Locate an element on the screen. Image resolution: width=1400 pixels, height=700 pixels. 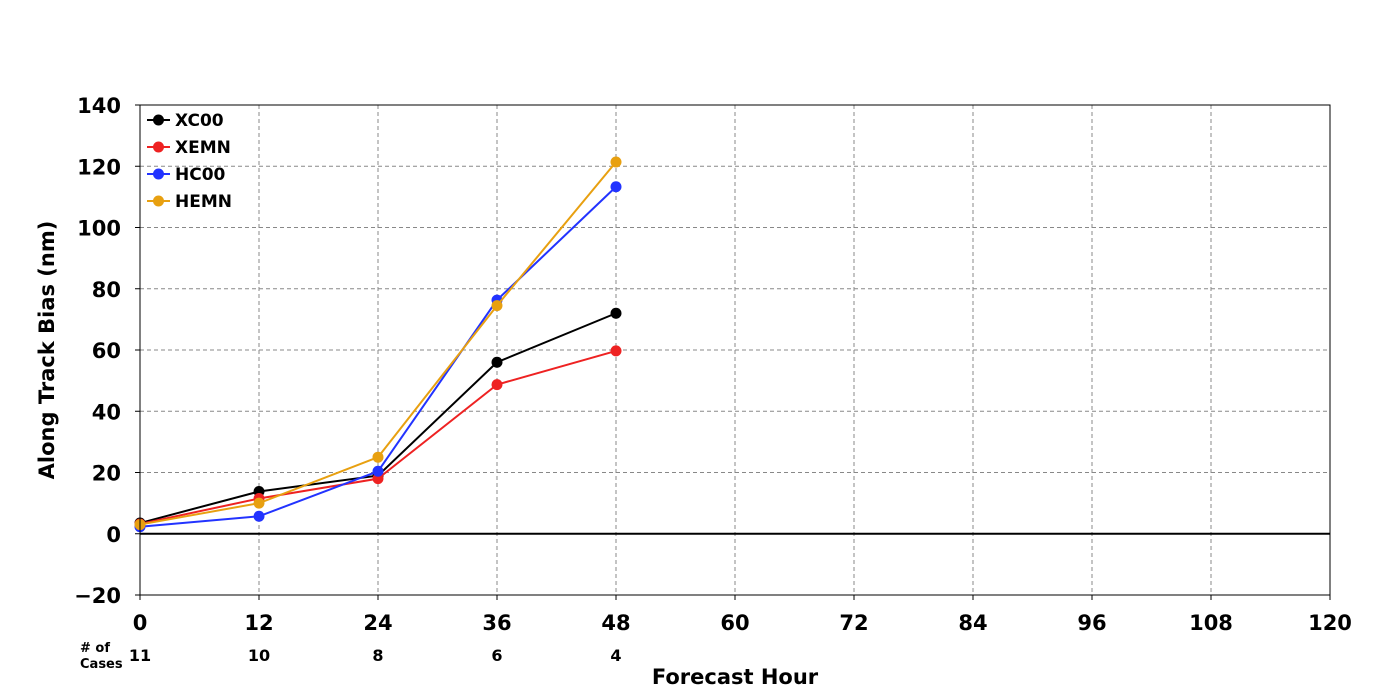
y-tick-label: 40 is located at coordinates (106, 412).